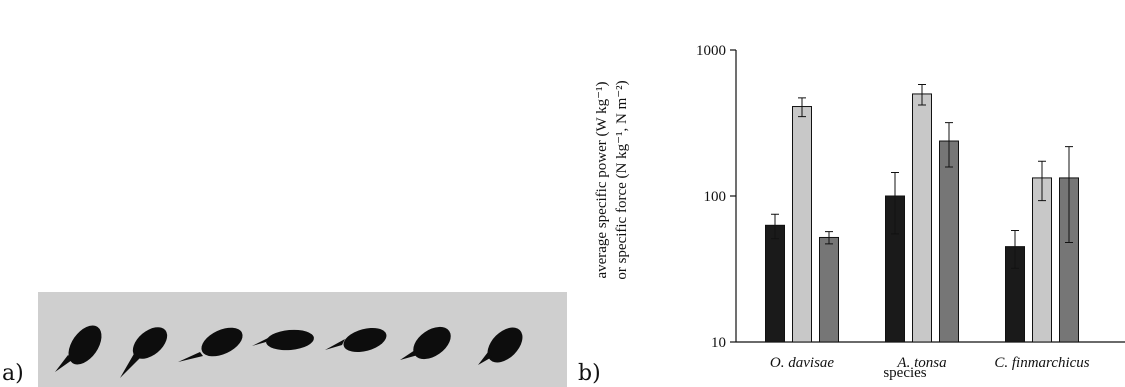 This screenshot has height=387, width=1125. Describe the element at coordinates (622, 179) in the screenshot. I see `y-axis-label: or specific force (N kg⁻¹, N m⁻²)` at that location.